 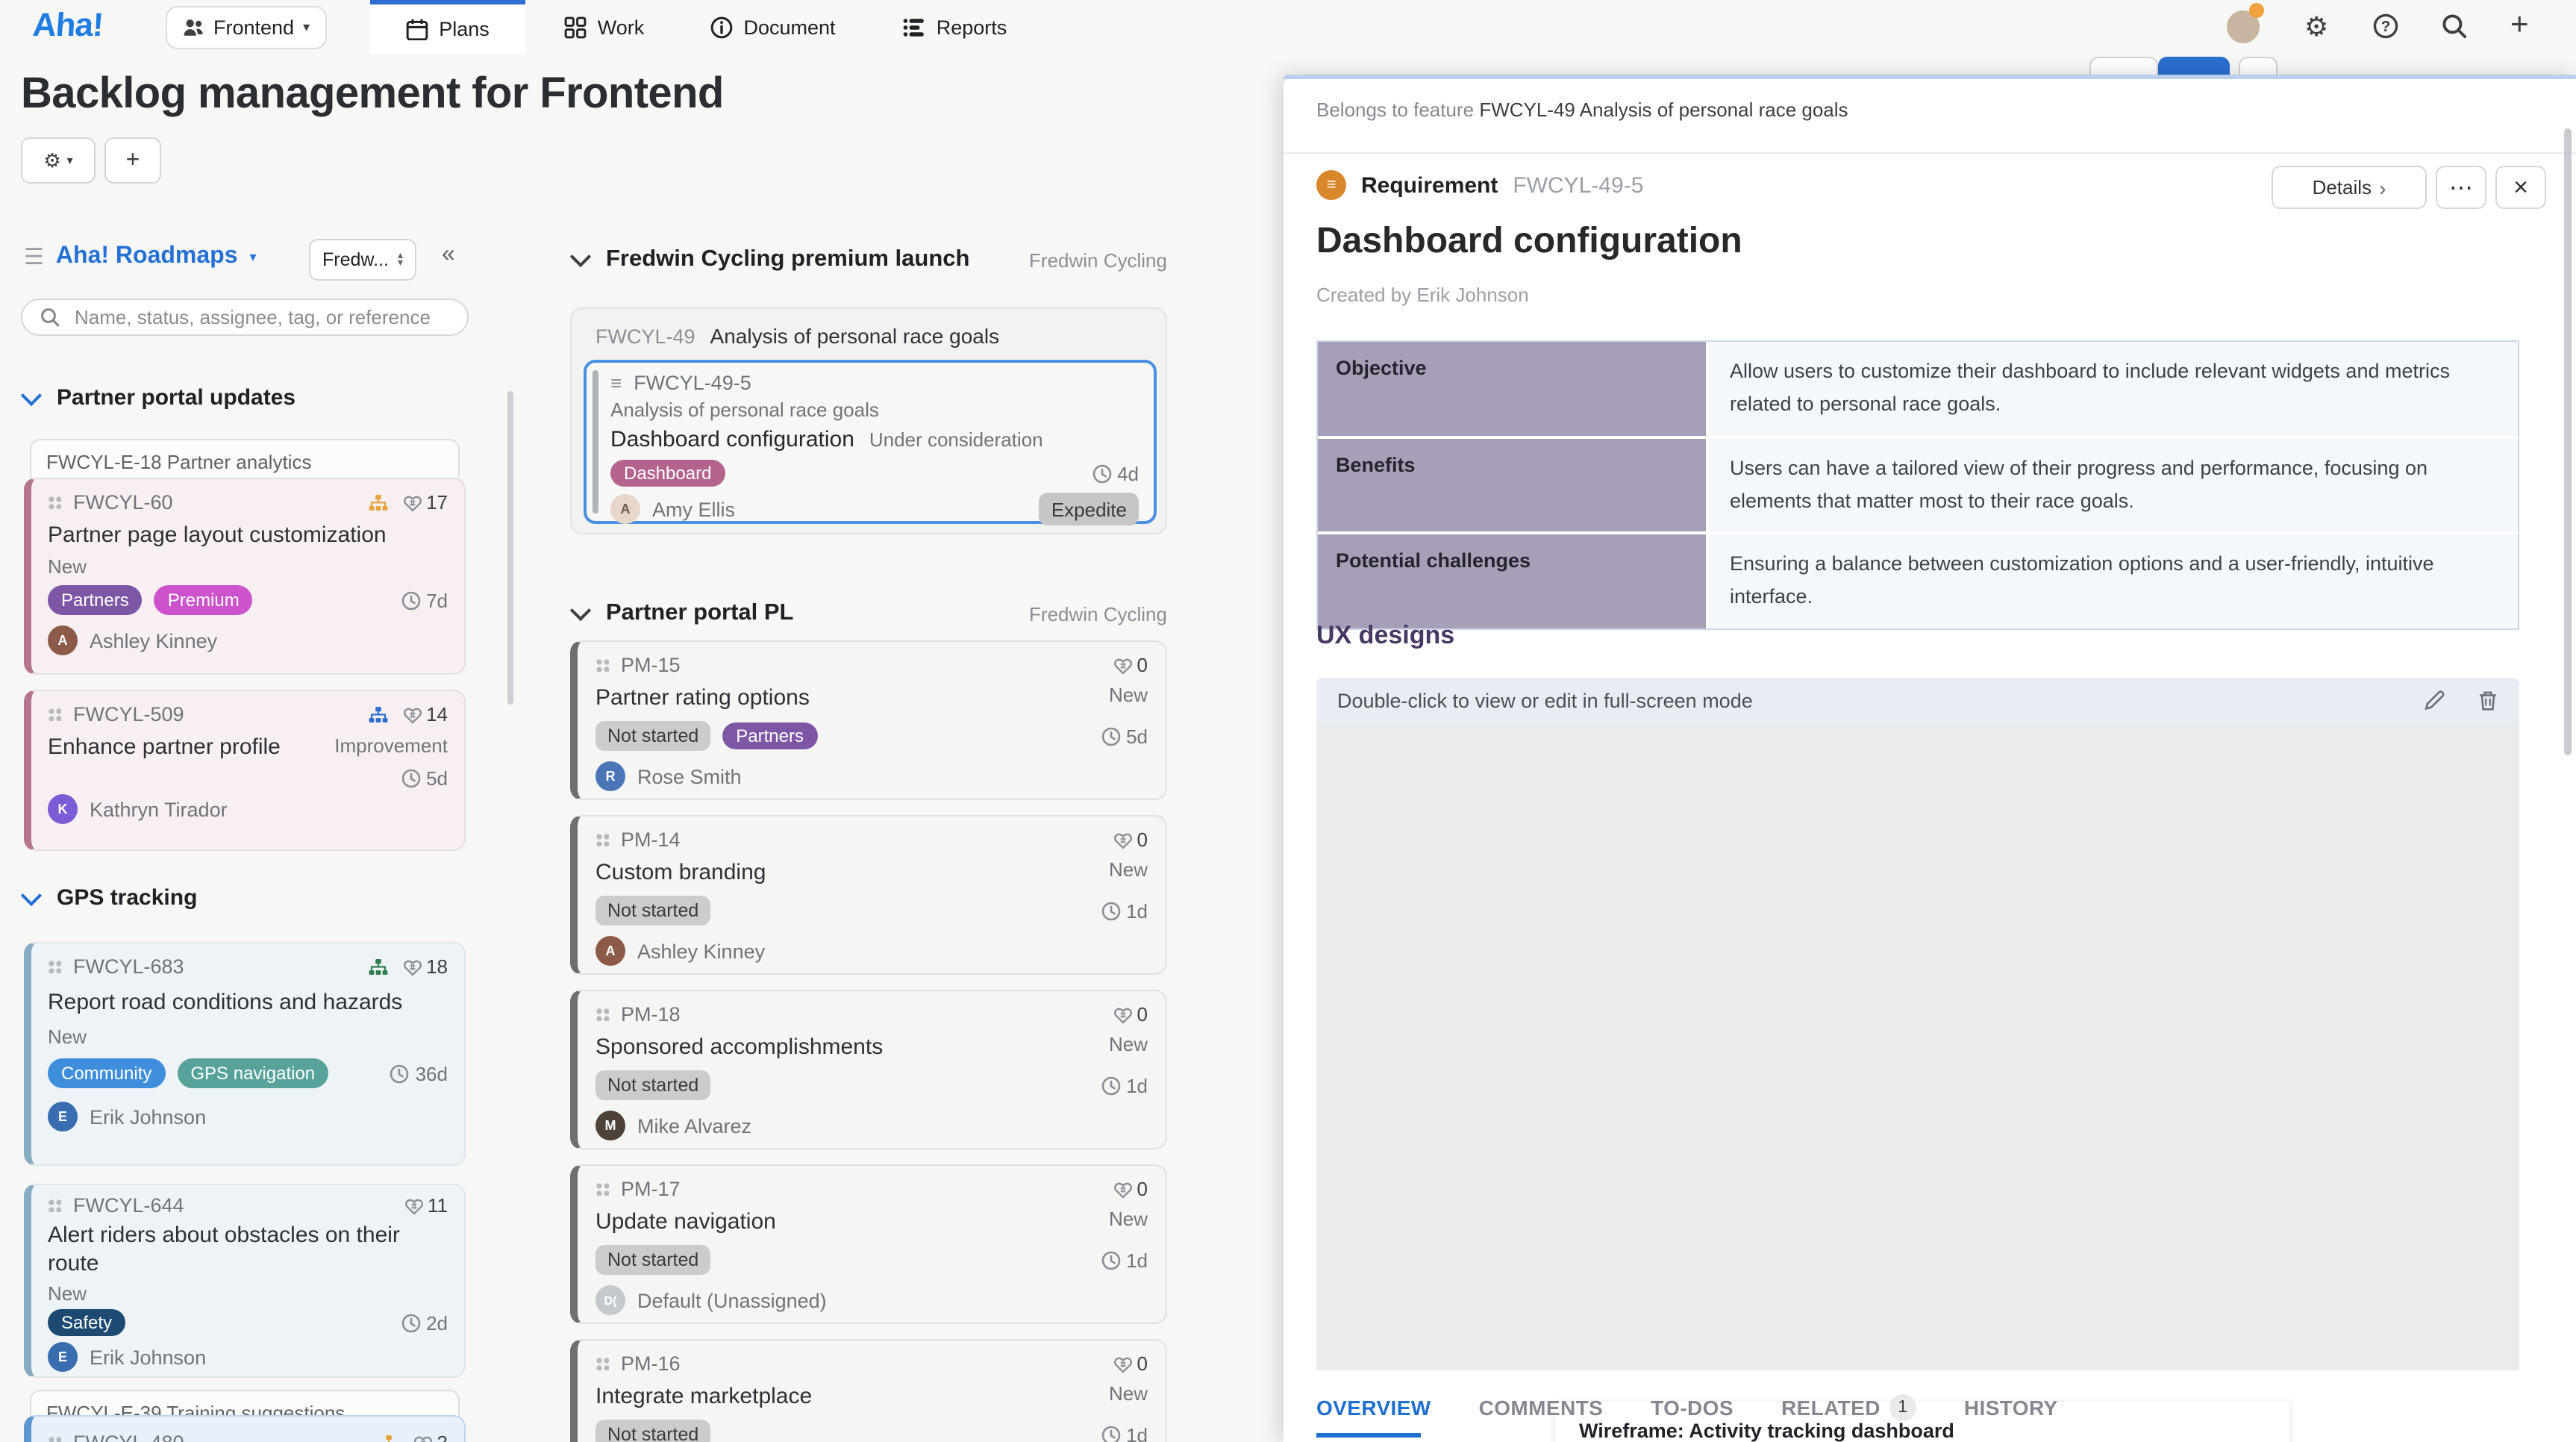 I want to click on hamburger-icon: ☰, so click(x=34, y=257).